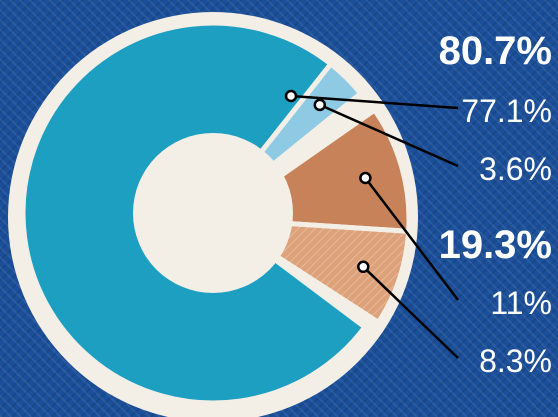  I want to click on slice-label-orange-large: 11%, so click(521, 303).